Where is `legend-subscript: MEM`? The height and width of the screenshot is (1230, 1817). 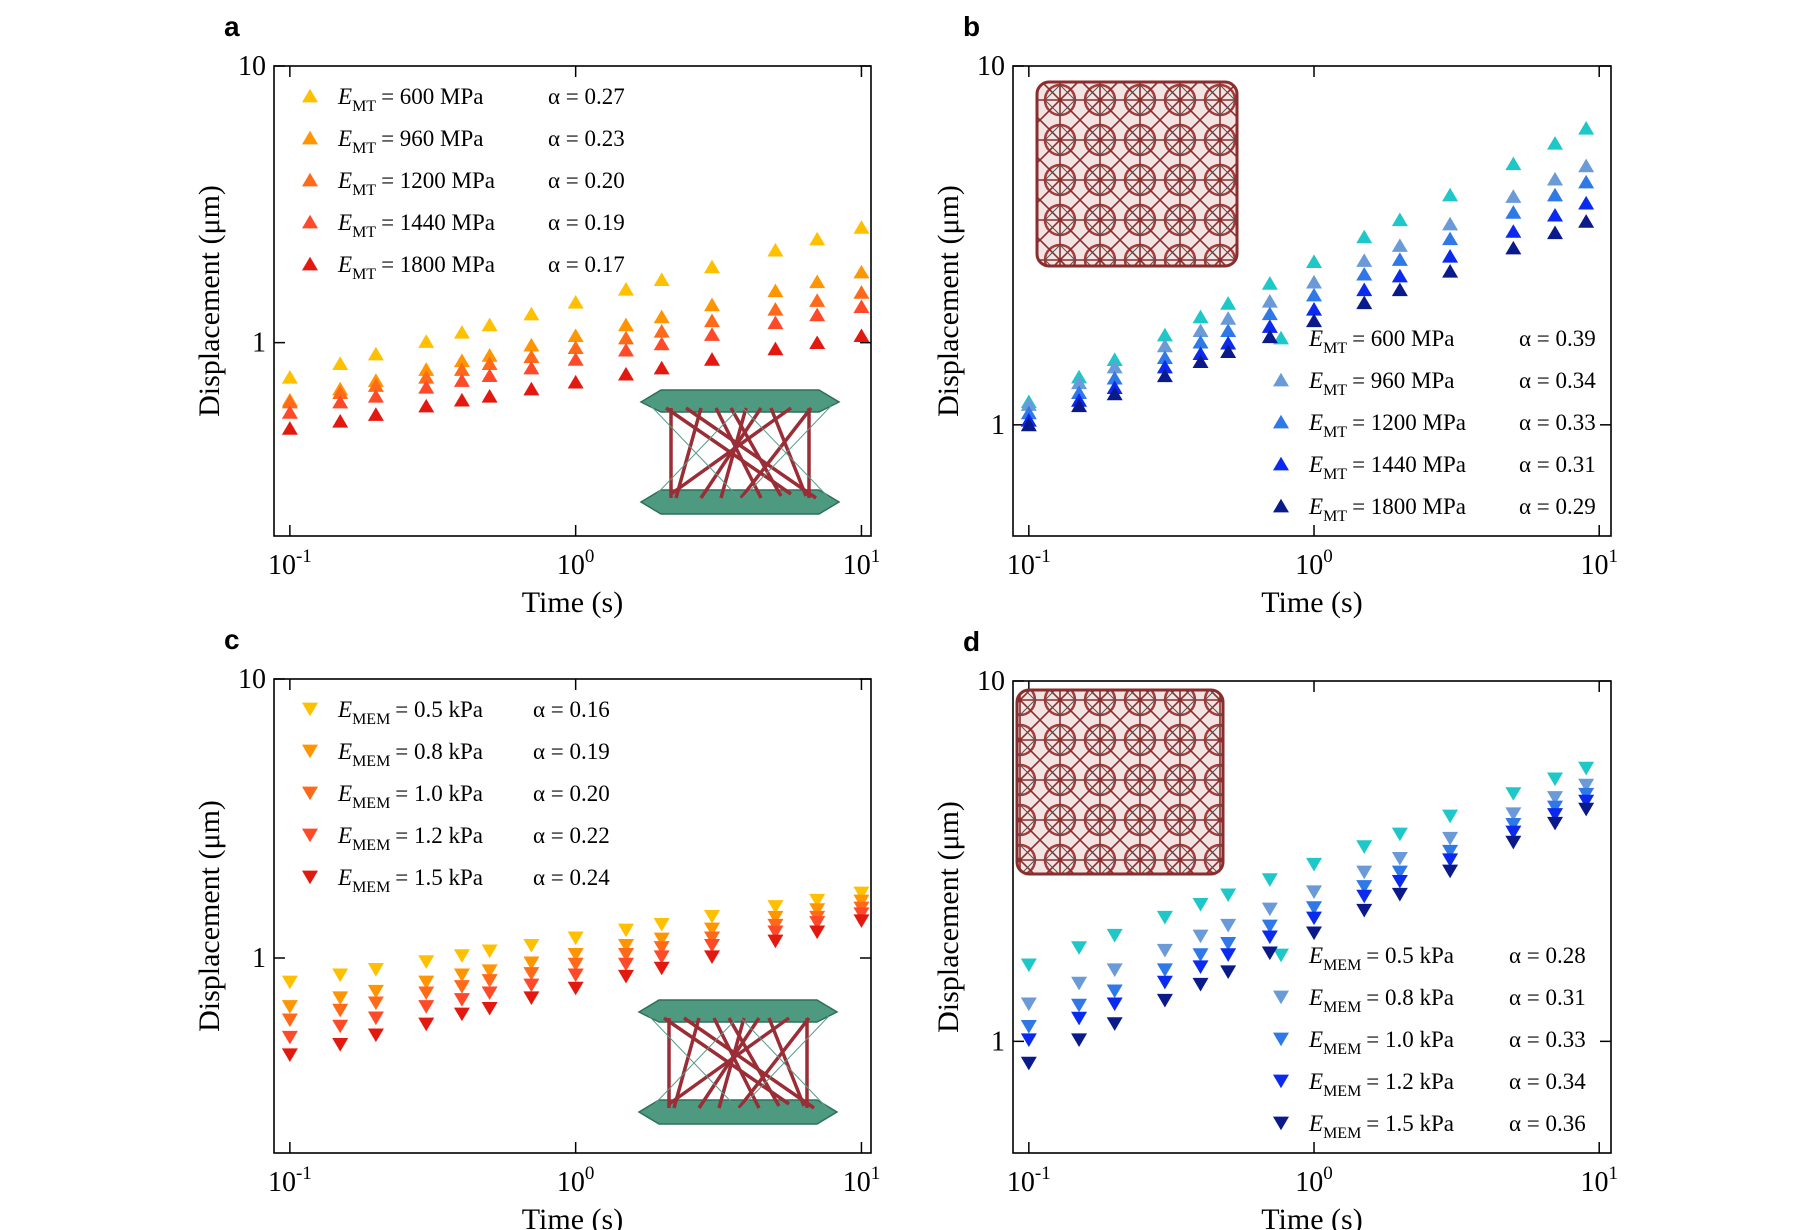
legend-subscript: MEM is located at coordinates (1342, 1133).